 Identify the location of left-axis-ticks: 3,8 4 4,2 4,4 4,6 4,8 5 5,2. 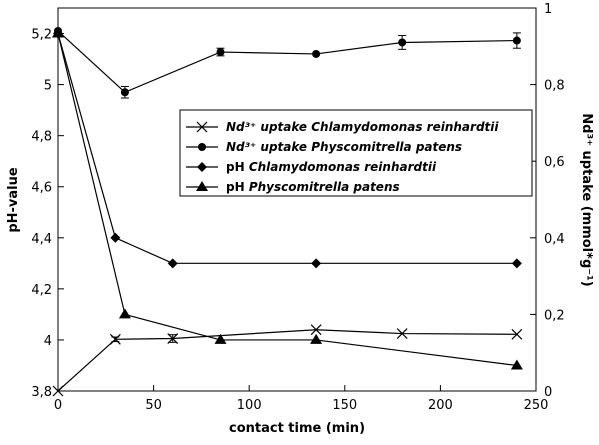
(47, 214).